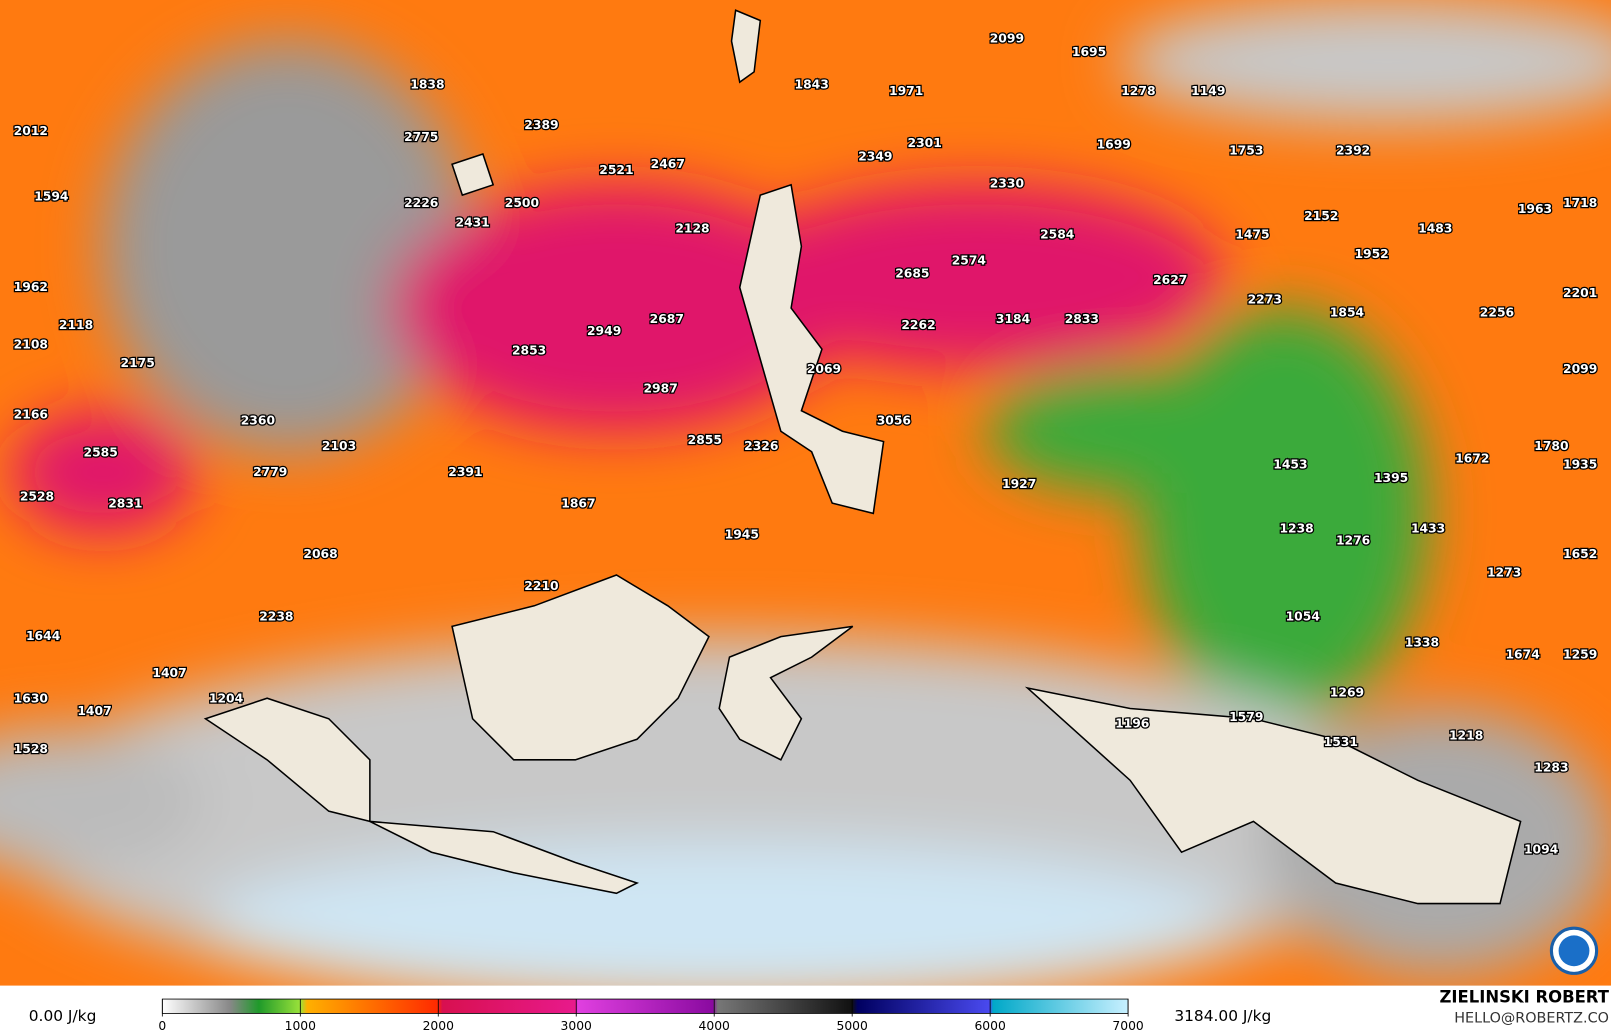 The width and height of the screenshot is (1611, 1035). I want to click on cape-label: 1483, so click(1435, 228).